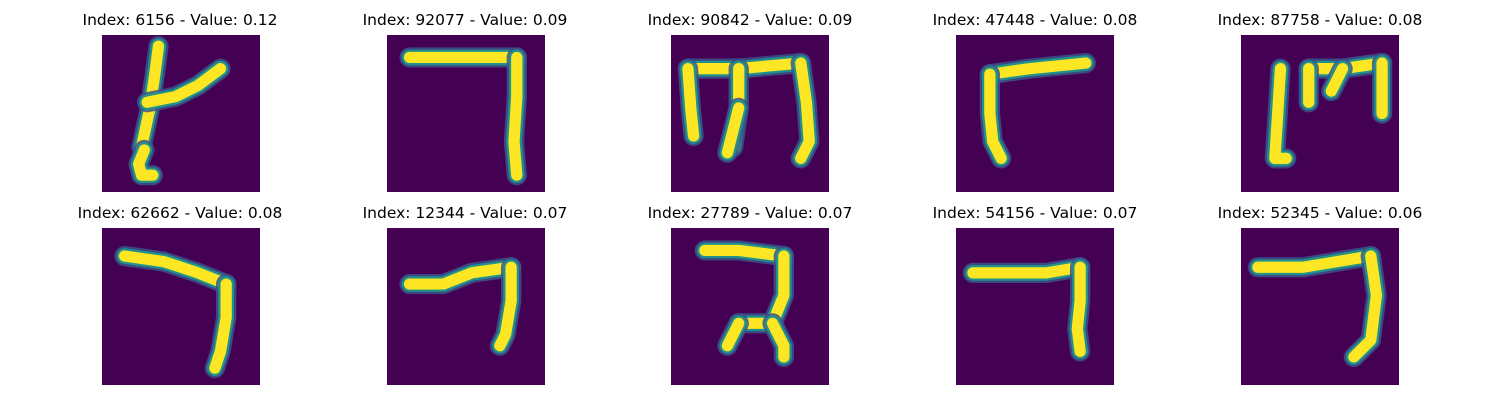 The width and height of the screenshot is (1500, 400). I want to click on cell-title-10: Index: 52345 - Value: 0.06, so click(1320, 213).